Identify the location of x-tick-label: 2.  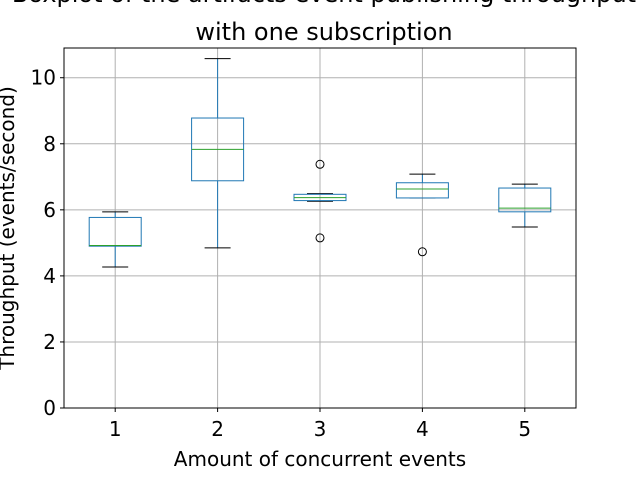
(217, 429).